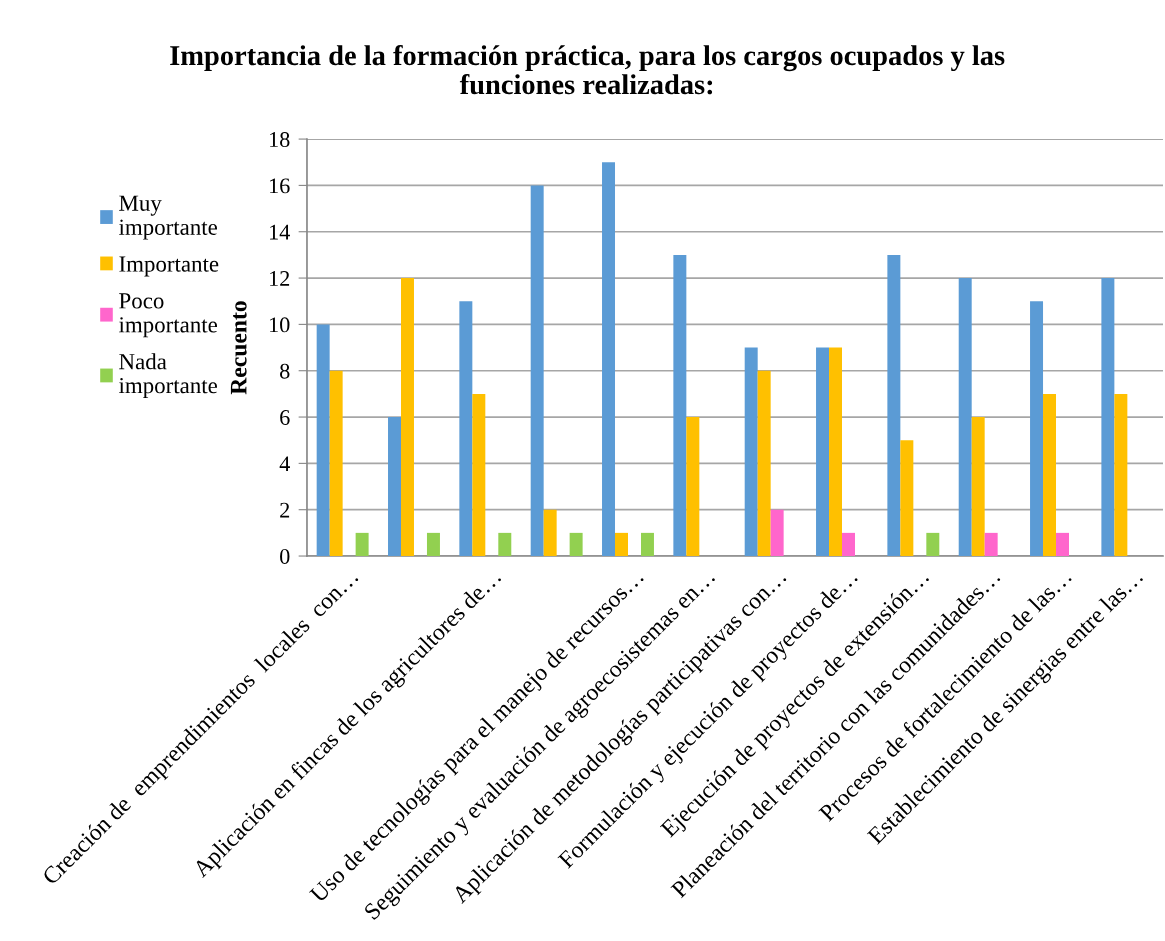  I want to click on y-tick-label: 8, so click(285, 371).